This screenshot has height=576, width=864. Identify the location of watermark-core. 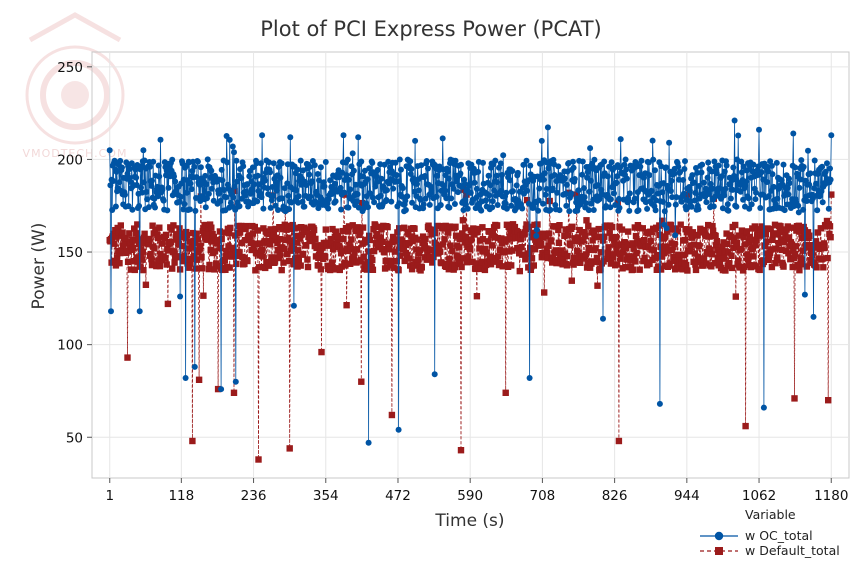
(75, 95).